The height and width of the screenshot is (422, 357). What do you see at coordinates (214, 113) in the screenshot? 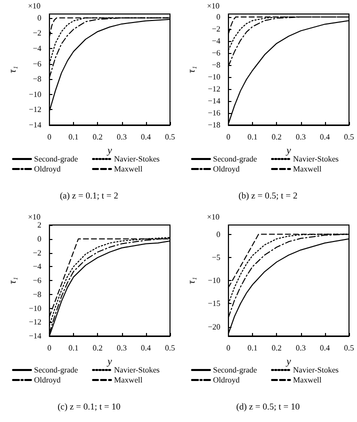
I see `y-tick-label: −16` at bounding box center [214, 113].